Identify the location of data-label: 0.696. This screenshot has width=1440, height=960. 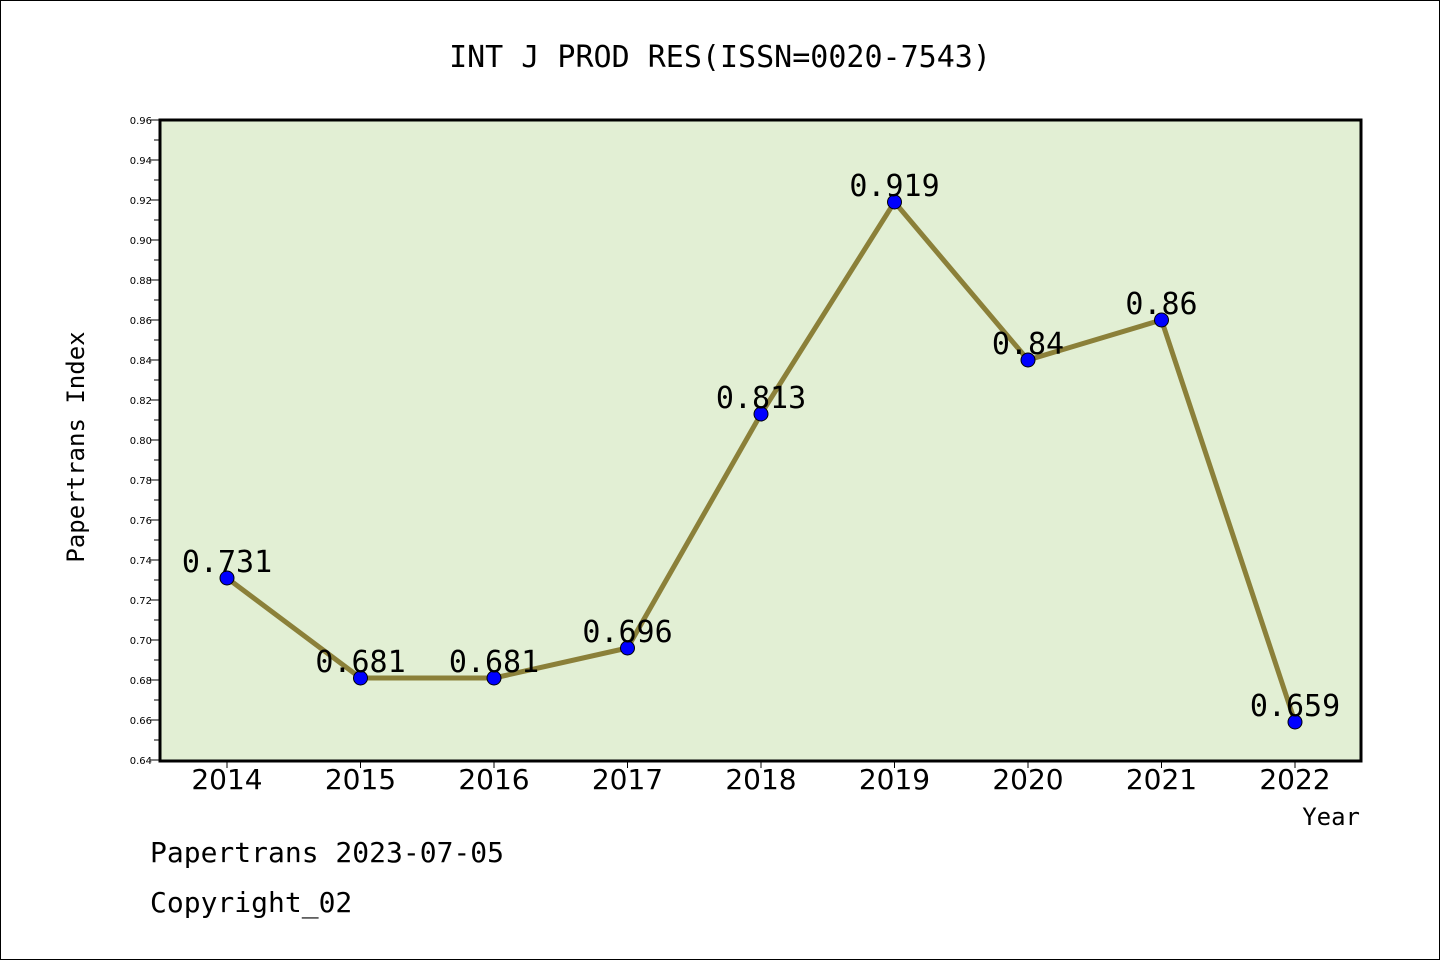
(627, 632).